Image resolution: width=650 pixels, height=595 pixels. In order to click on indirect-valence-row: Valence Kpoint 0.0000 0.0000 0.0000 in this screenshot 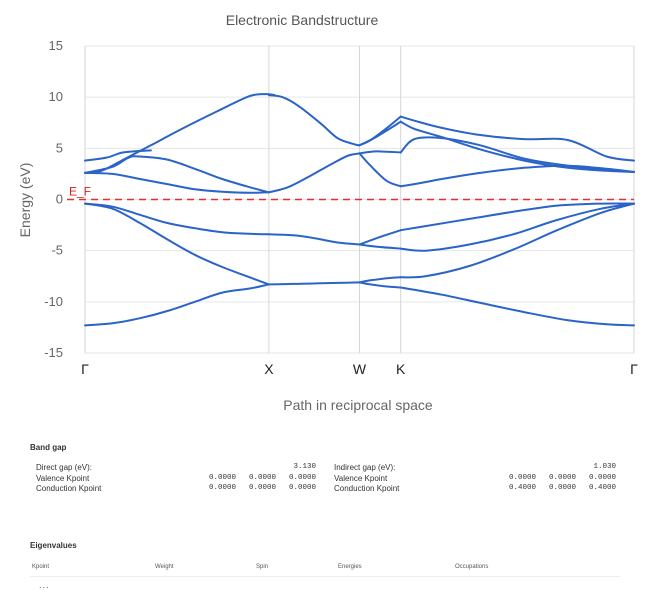, I will do `click(475, 479)`.